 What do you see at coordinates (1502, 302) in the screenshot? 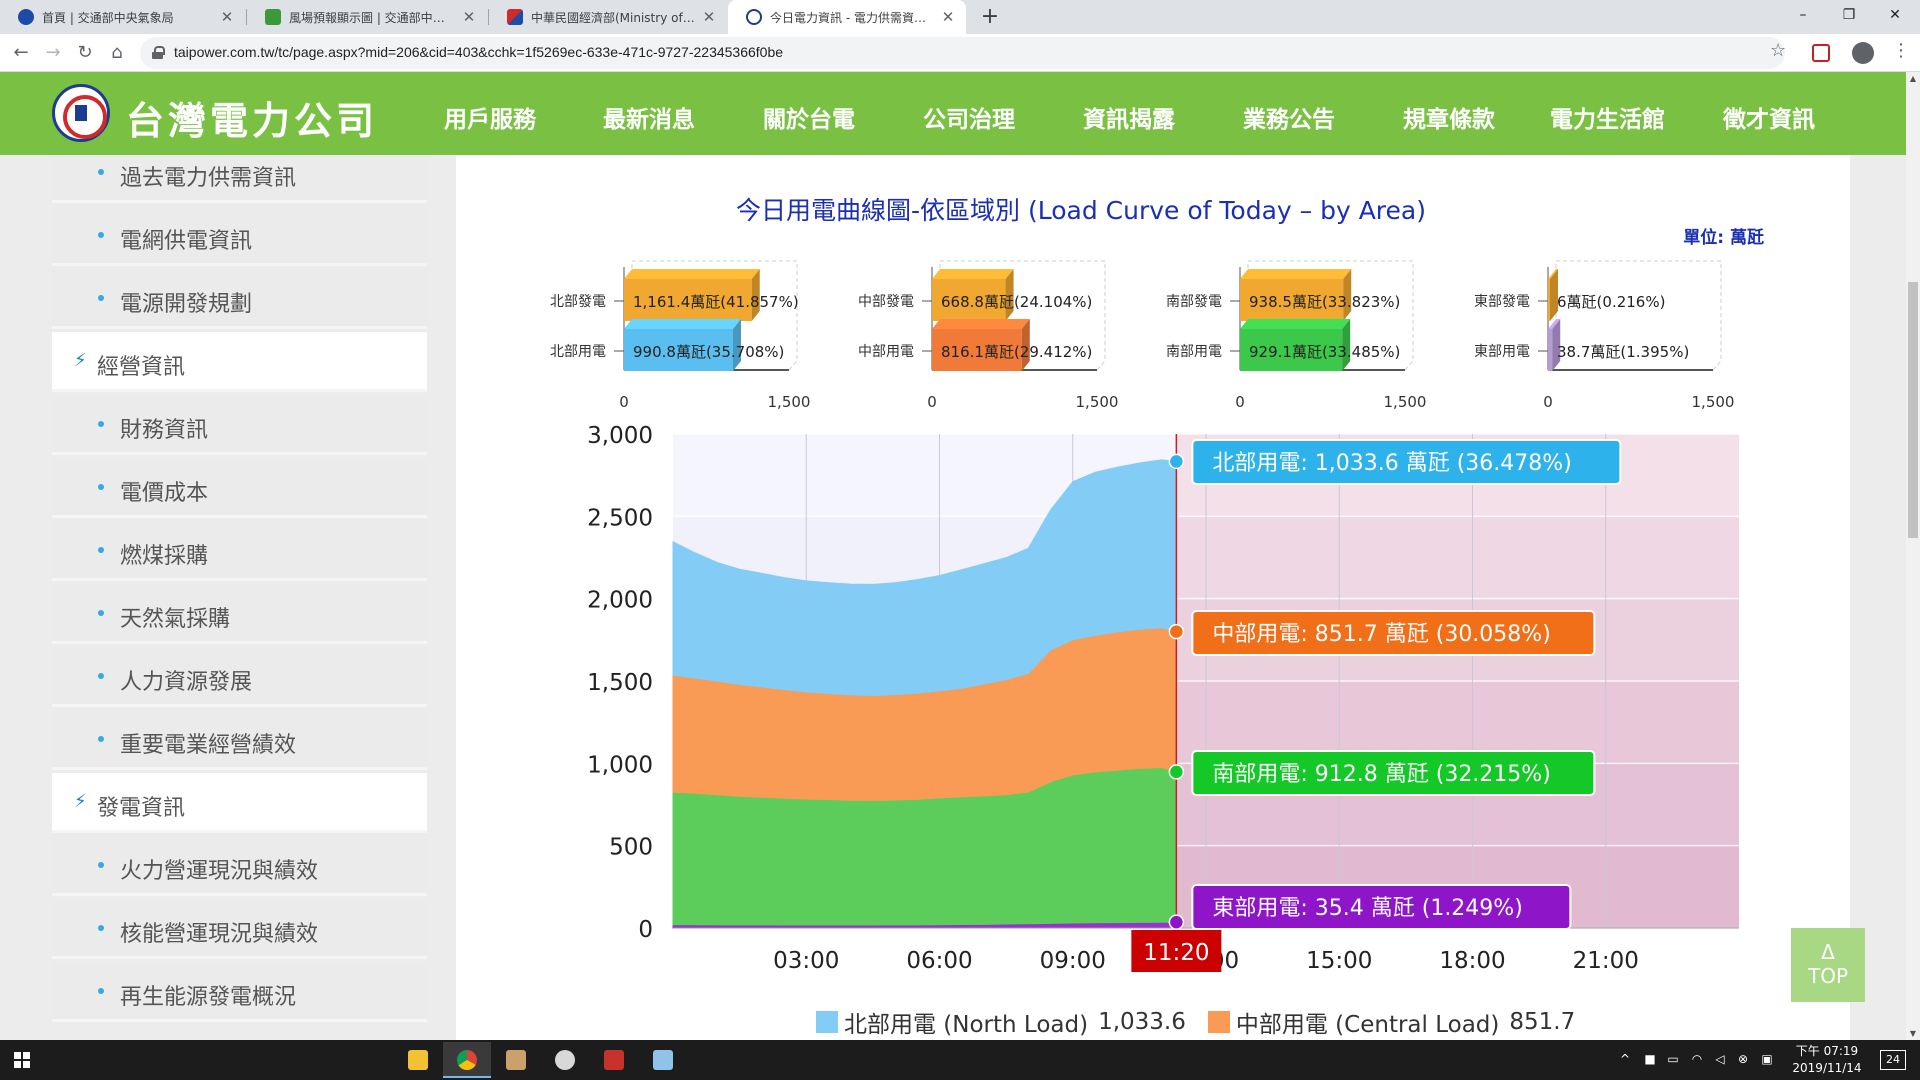
I see `bar-category-label: 東部發電` at bounding box center [1502, 302].